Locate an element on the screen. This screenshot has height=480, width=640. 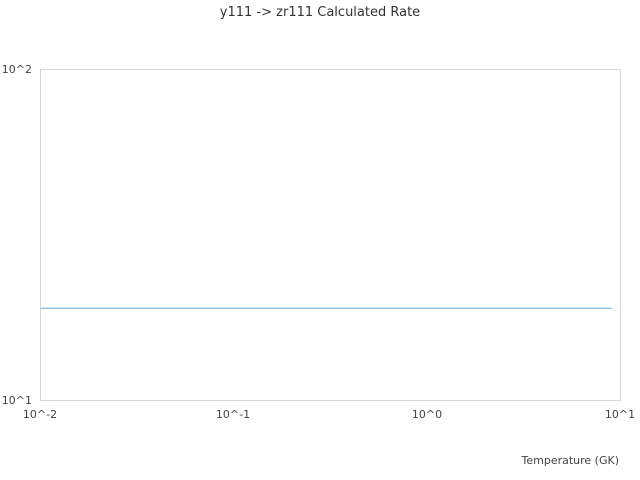
x-tick-label: 10^0 is located at coordinates (427, 414).